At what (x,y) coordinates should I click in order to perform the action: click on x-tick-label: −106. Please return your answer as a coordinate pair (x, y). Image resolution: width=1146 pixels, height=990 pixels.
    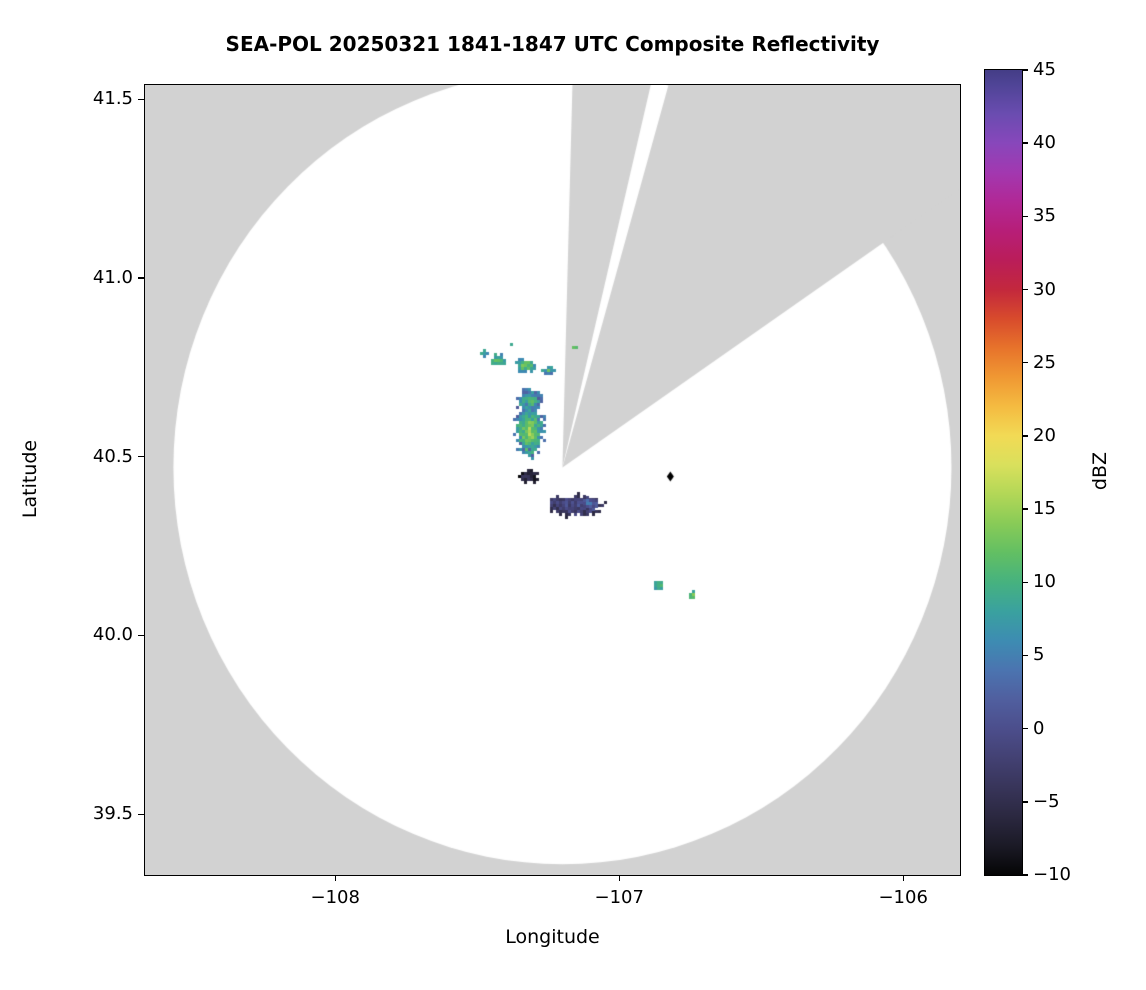
    Looking at the image, I should click on (903, 897).